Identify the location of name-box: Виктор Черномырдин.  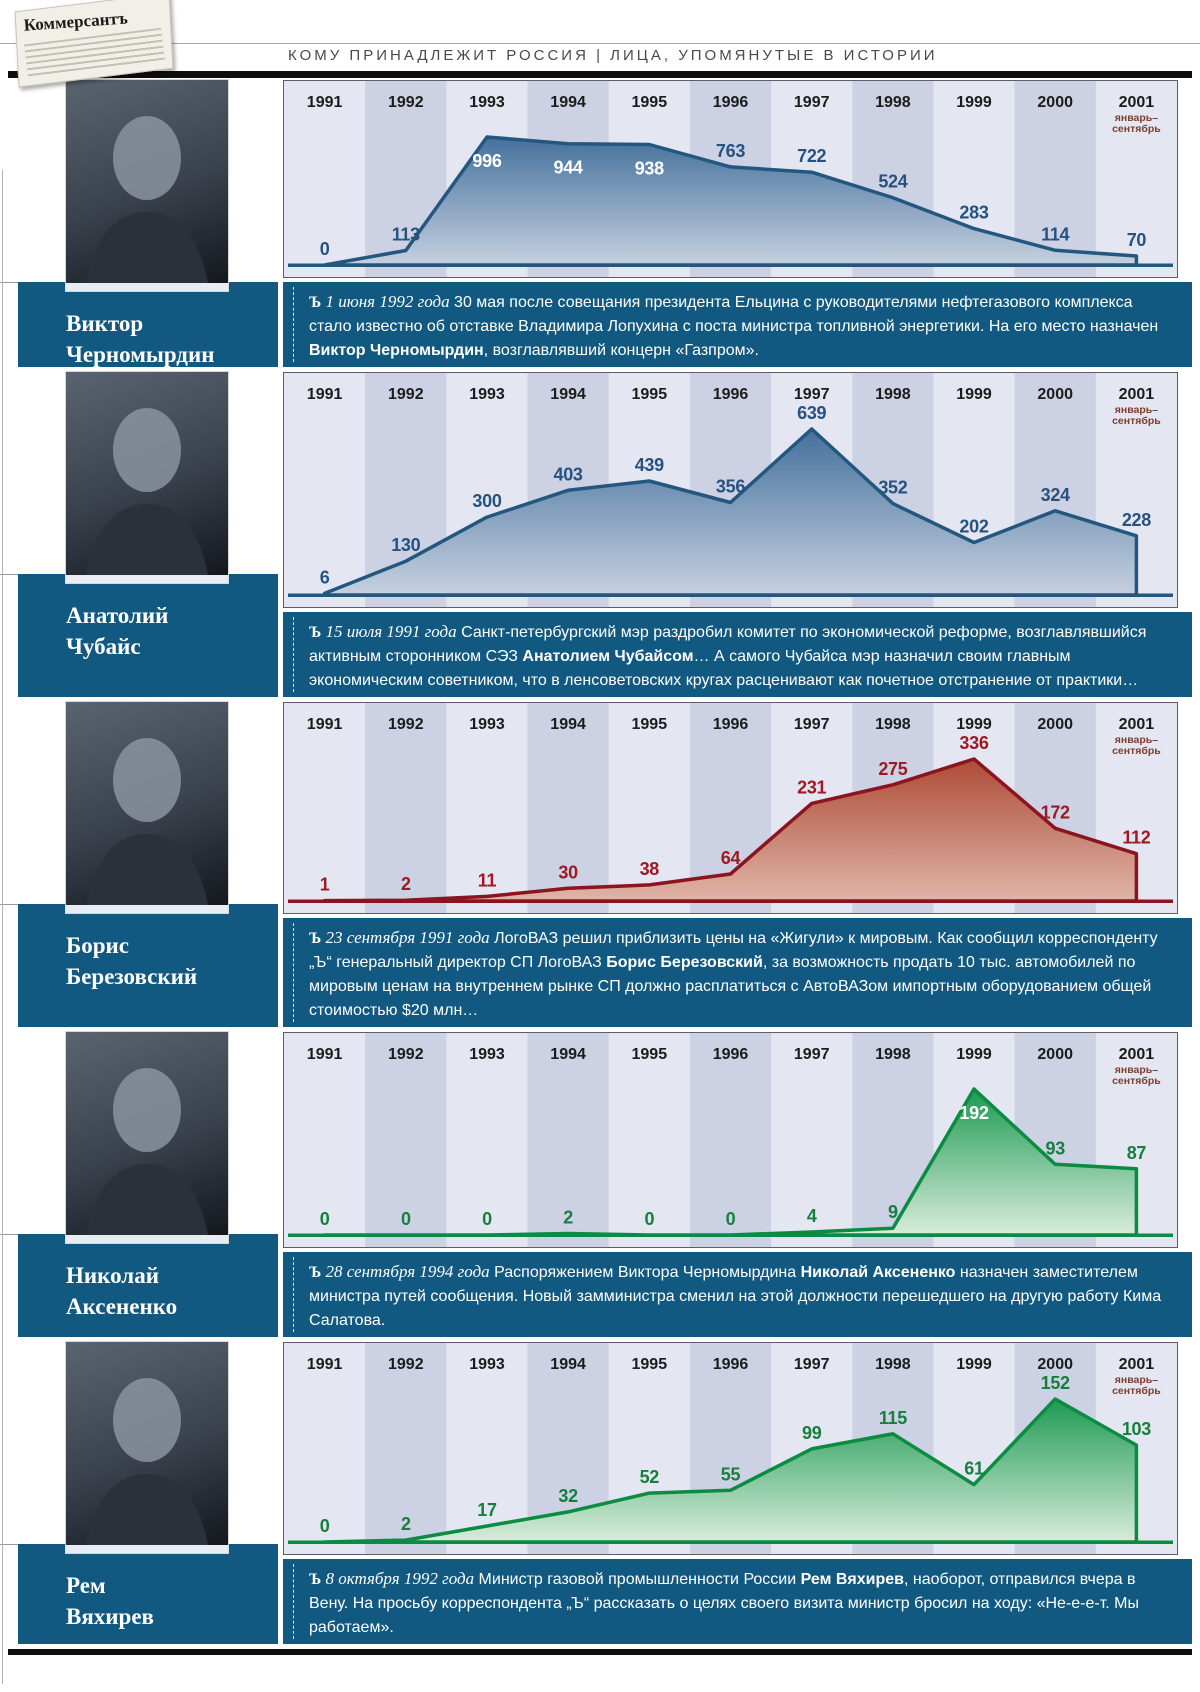
(148, 324).